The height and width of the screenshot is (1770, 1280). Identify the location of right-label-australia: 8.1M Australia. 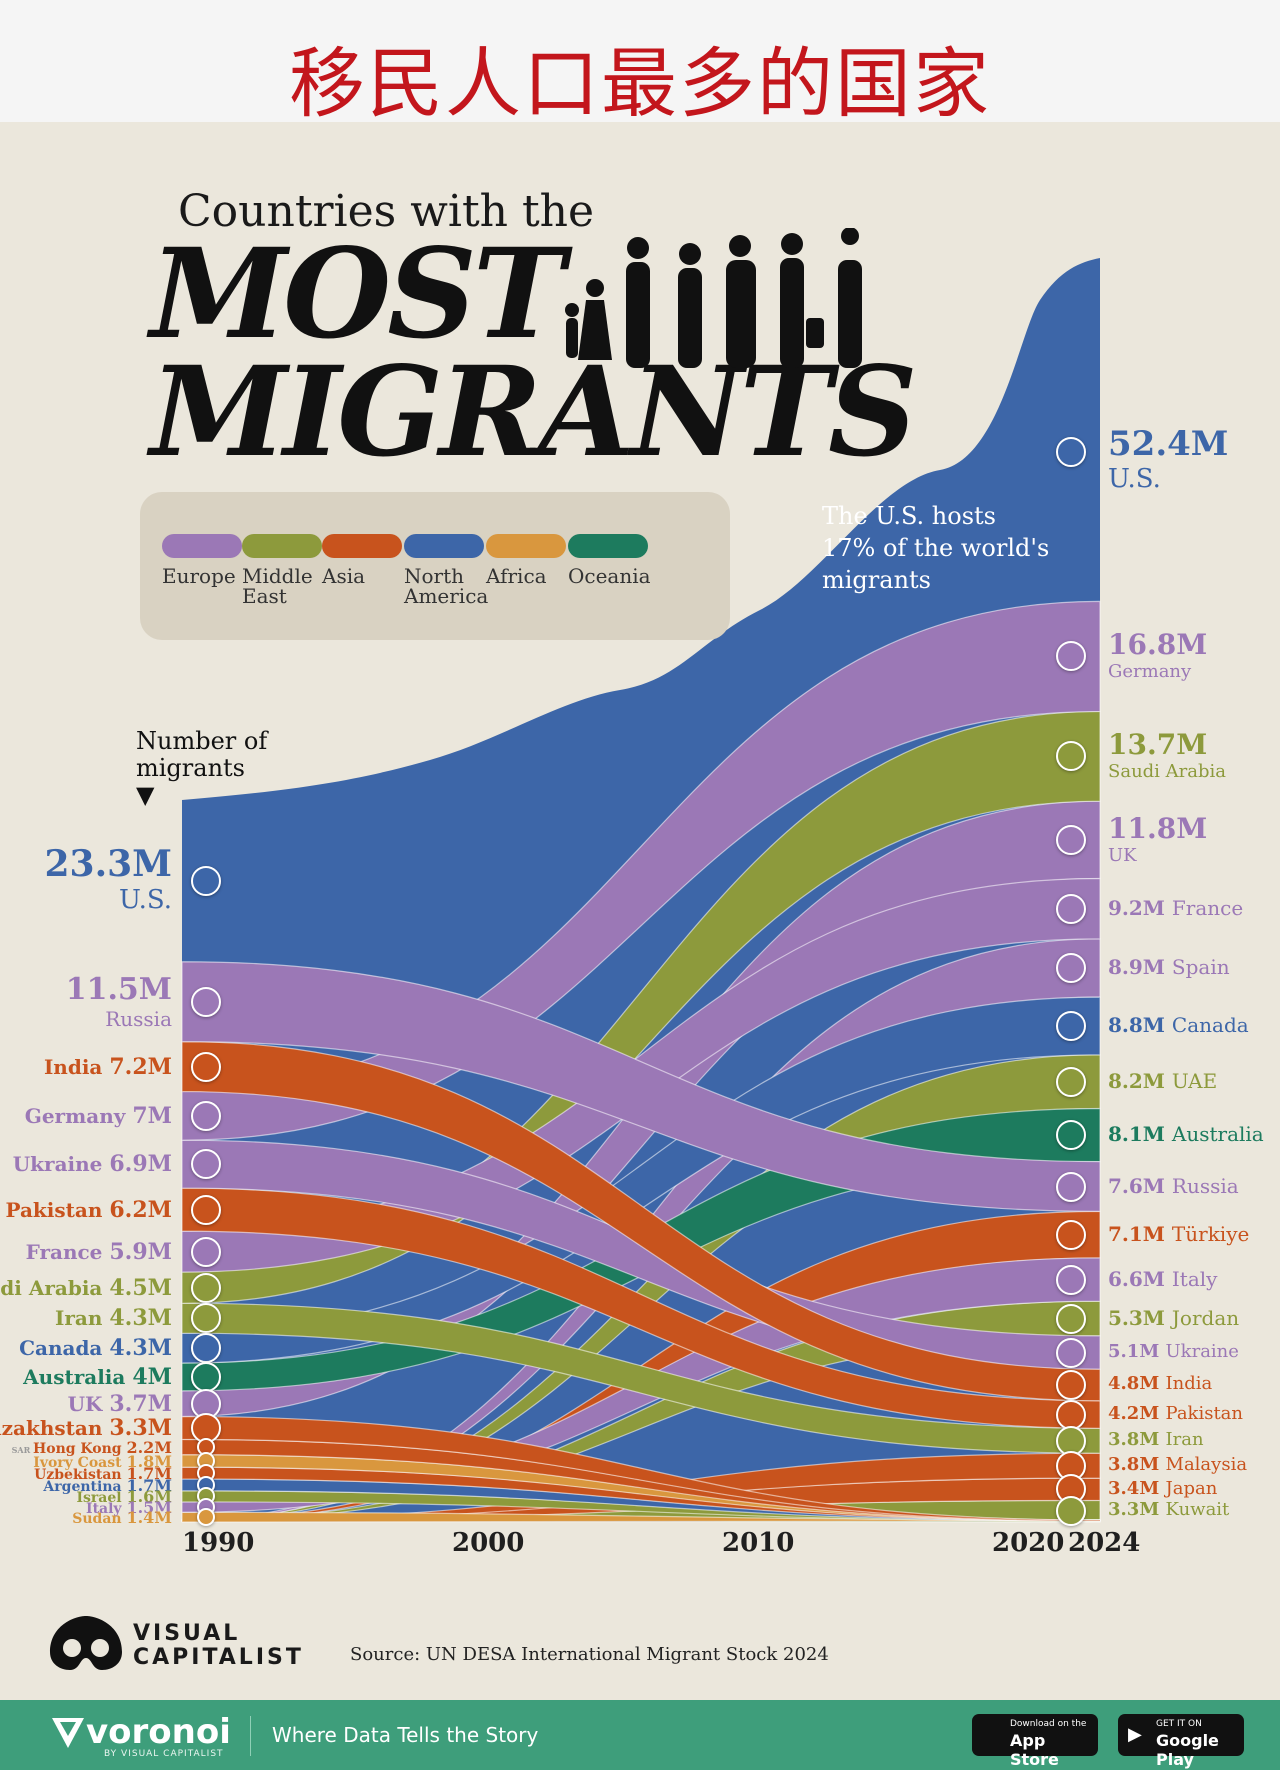
(1186, 1134).